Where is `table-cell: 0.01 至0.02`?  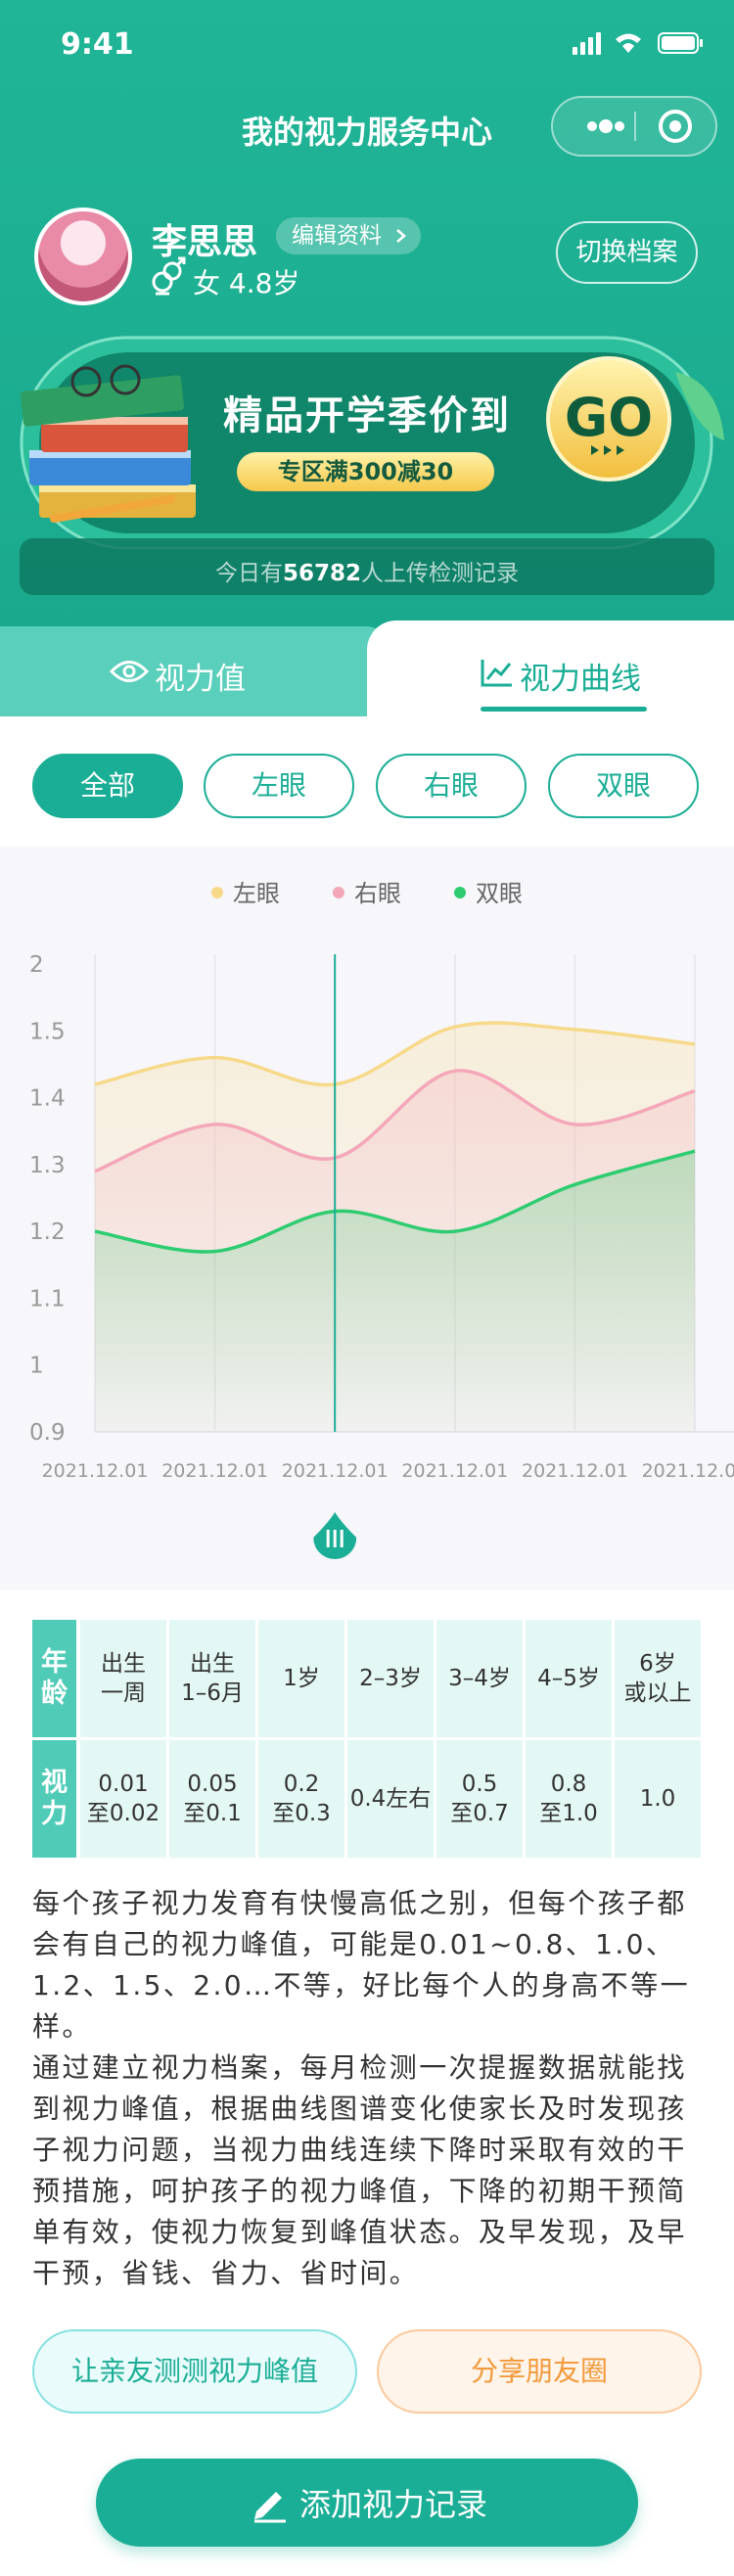 table-cell: 0.01 至0.02 is located at coordinates (123, 1799).